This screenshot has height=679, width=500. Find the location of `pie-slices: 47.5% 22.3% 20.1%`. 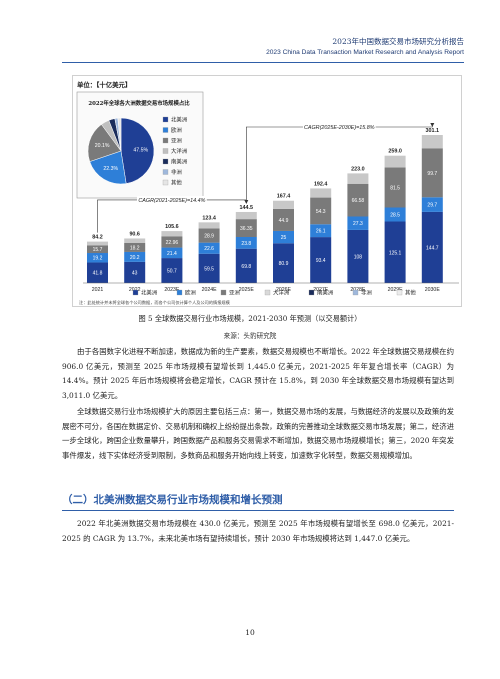

pie-slices: 47.5% 22.3% 20.1% is located at coordinates (121, 151).